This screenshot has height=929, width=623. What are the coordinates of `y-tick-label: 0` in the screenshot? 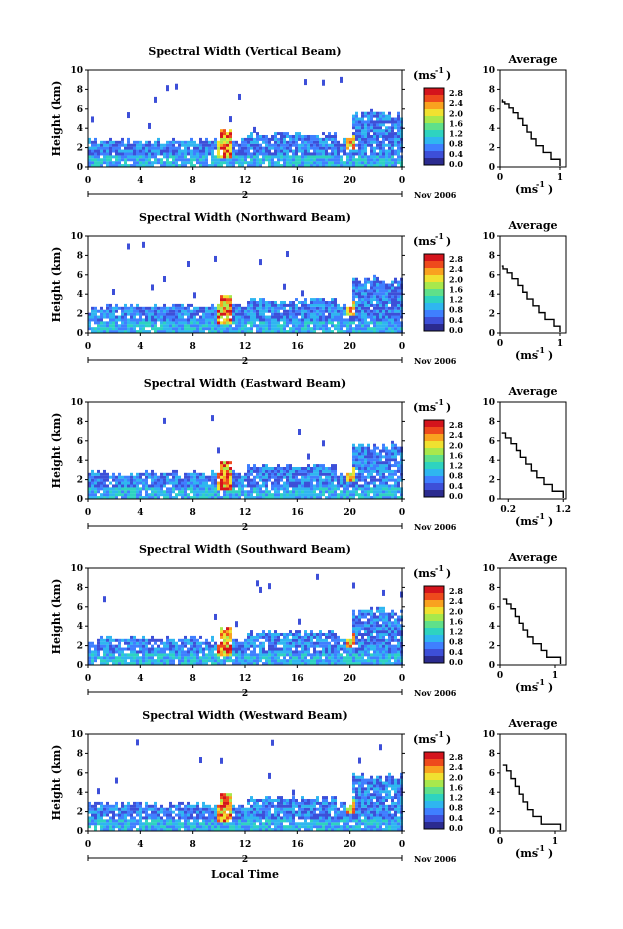 It's located at (80, 500).